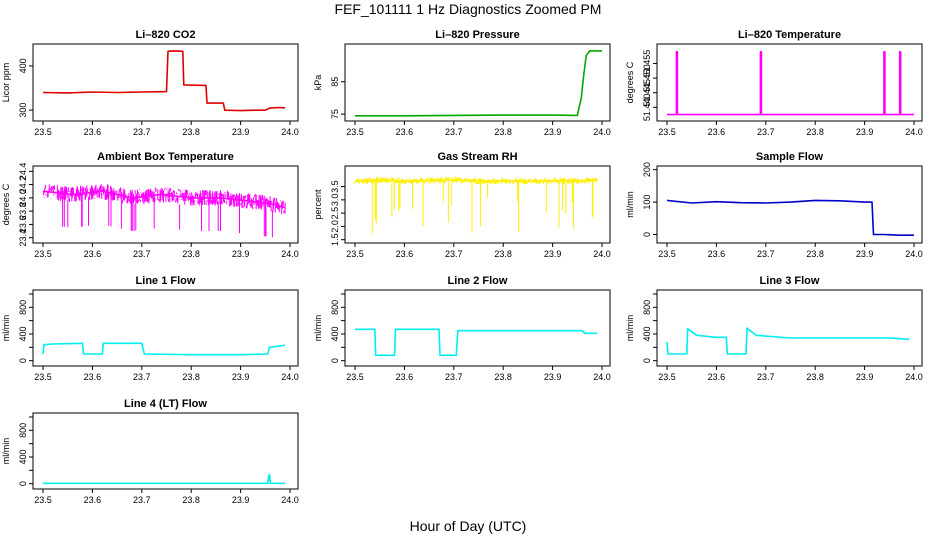  What do you see at coordinates (647, 93) in the screenshot?
I see `y-tick-label: 51.445` at bounding box center [647, 93].